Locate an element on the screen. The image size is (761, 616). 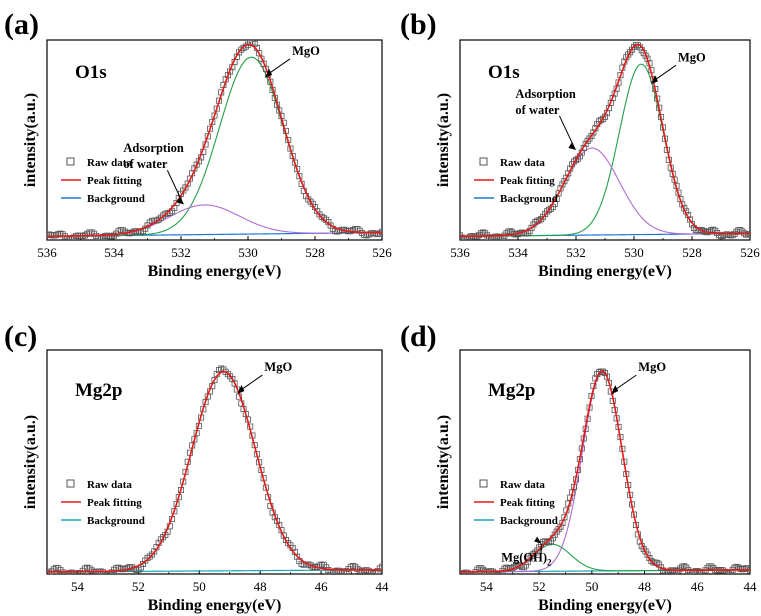
annotation-line: Adsorption is located at coordinates (545, 94).